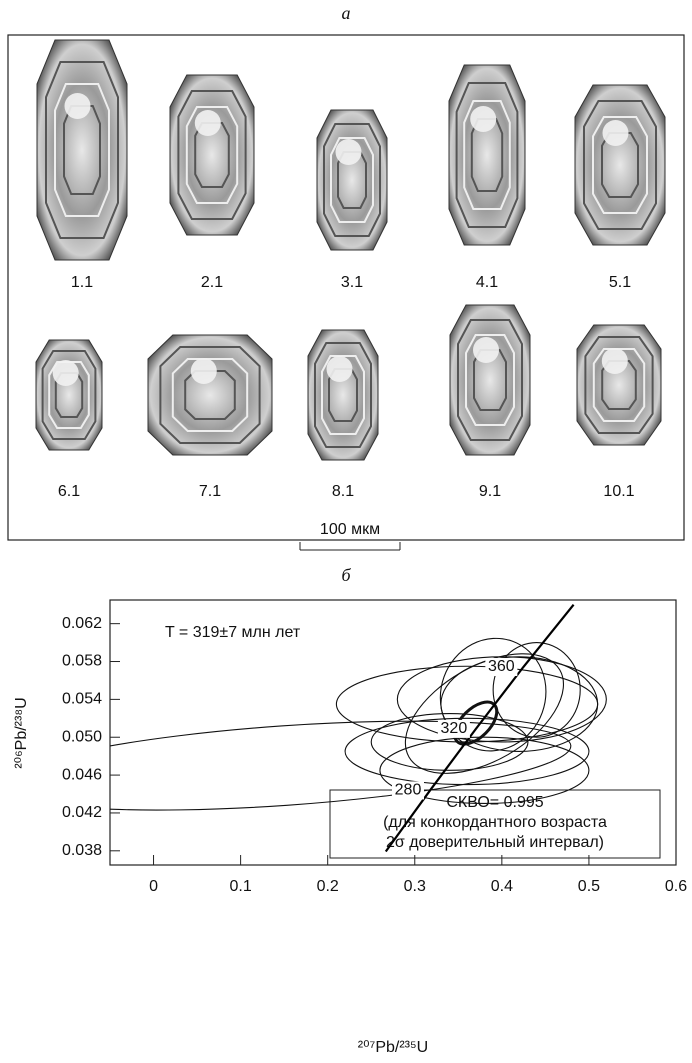  Describe the element at coordinates (350, 529) in the screenshot. I see `scale-bar-label: 100 мкм` at that location.